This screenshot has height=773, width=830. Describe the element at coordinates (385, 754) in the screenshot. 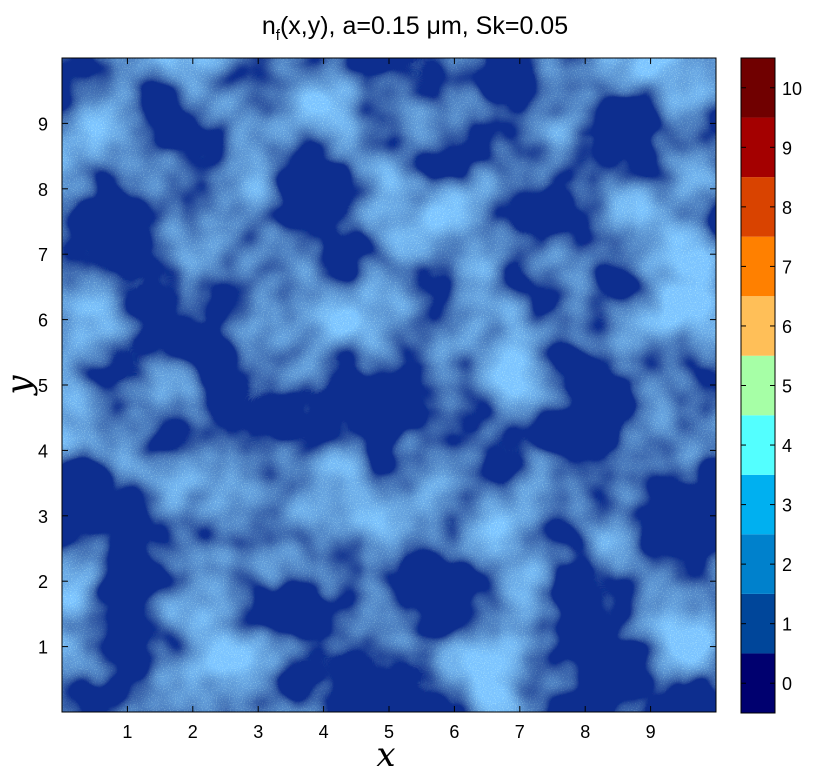

I see `x-axis-label: x` at that location.